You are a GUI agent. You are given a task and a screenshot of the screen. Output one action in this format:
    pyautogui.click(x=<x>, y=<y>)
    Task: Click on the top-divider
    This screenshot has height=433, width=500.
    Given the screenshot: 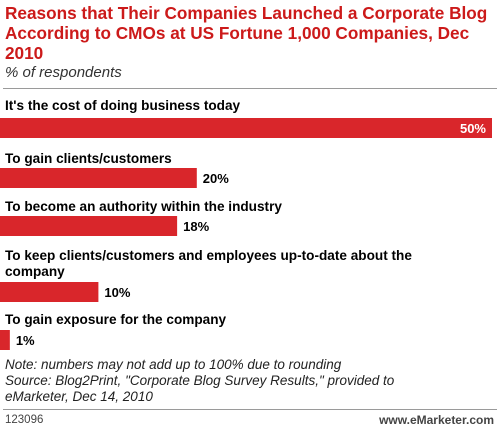 What is the action you would take?
    pyautogui.click(x=250, y=88)
    